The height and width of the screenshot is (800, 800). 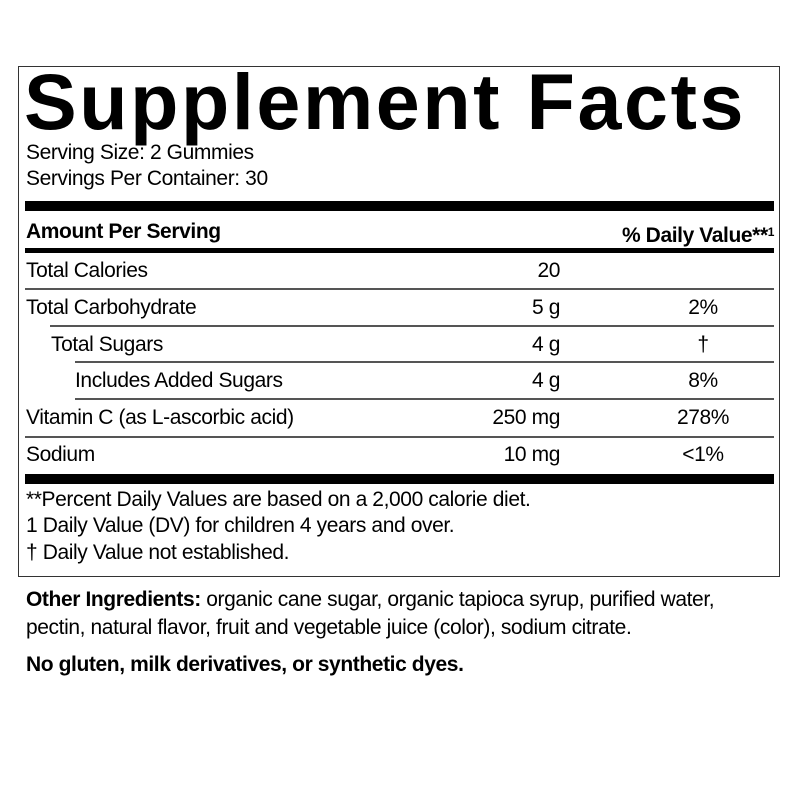 I want to click on row-dv: 278%, so click(x=703, y=417).